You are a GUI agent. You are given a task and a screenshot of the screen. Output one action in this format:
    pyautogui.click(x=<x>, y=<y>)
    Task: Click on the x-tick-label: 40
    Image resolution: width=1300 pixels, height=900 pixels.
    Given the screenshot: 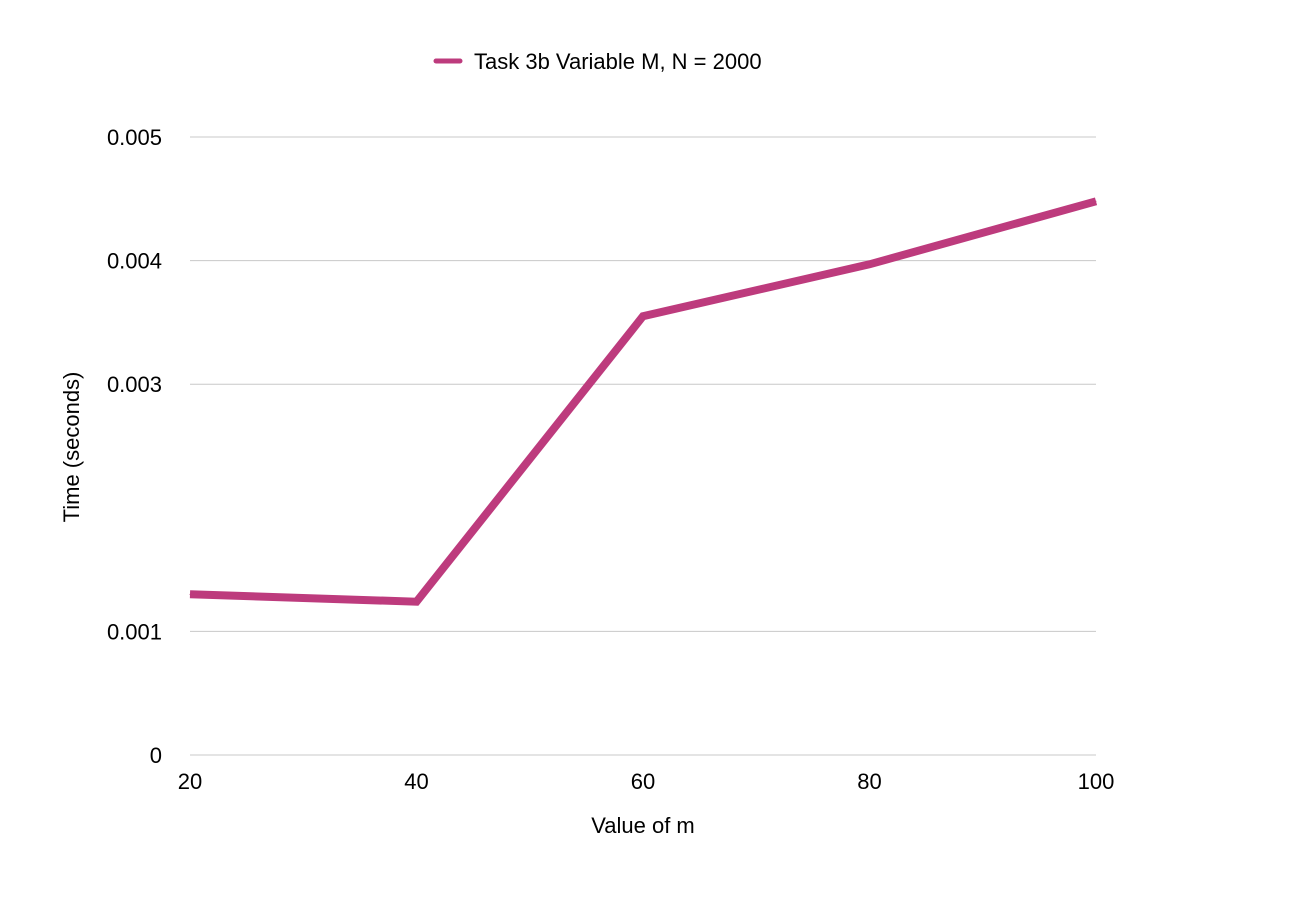 What is the action you would take?
    pyautogui.click(x=416, y=781)
    